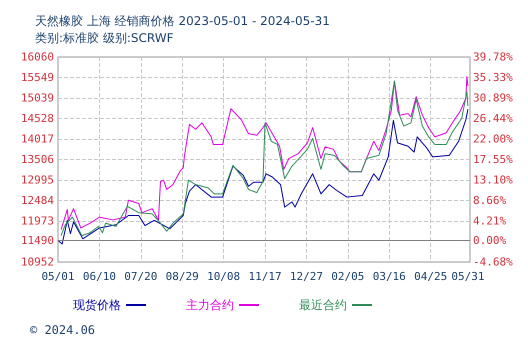 The width and height of the screenshot is (528, 350). I want to click on y2-tick-label: -4.68%, so click(493, 262).